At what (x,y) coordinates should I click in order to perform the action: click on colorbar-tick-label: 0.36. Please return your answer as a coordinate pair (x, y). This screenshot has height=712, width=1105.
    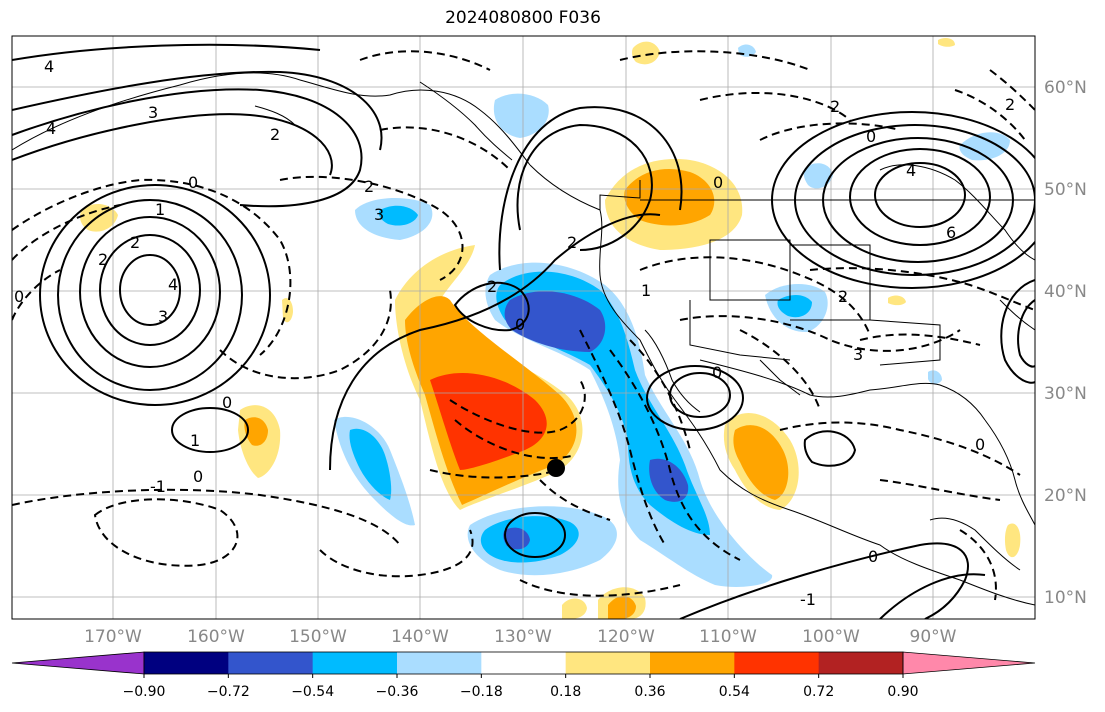
    Looking at the image, I should click on (649, 692).